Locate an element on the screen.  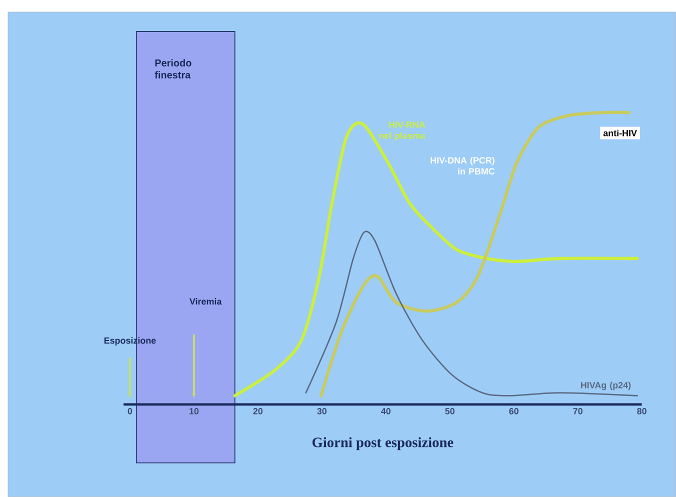
x-tick-label: 50 is located at coordinates (449, 411).